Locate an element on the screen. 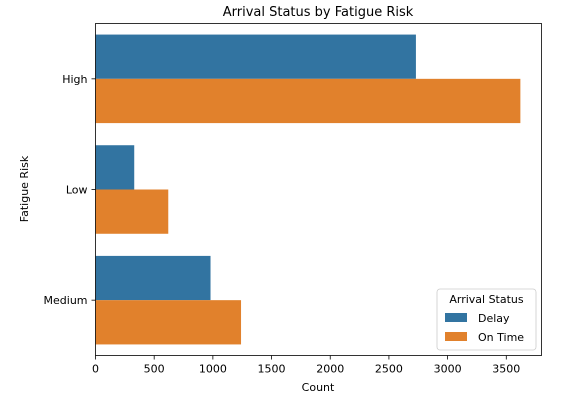 The image size is (562, 404). y-tick-label: Medium is located at coordinates (66, 300).